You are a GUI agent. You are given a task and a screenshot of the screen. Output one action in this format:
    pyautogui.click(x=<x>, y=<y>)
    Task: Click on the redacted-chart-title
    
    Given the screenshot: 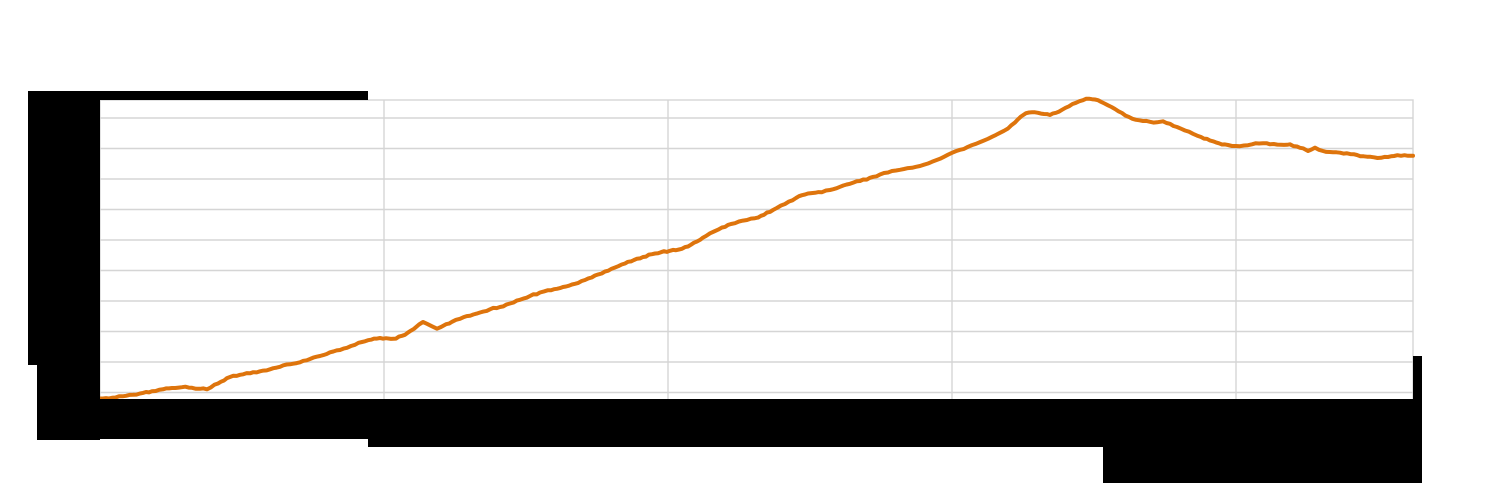 What is the action you would take?
    pyautogui.click(x=198, y=95)
    